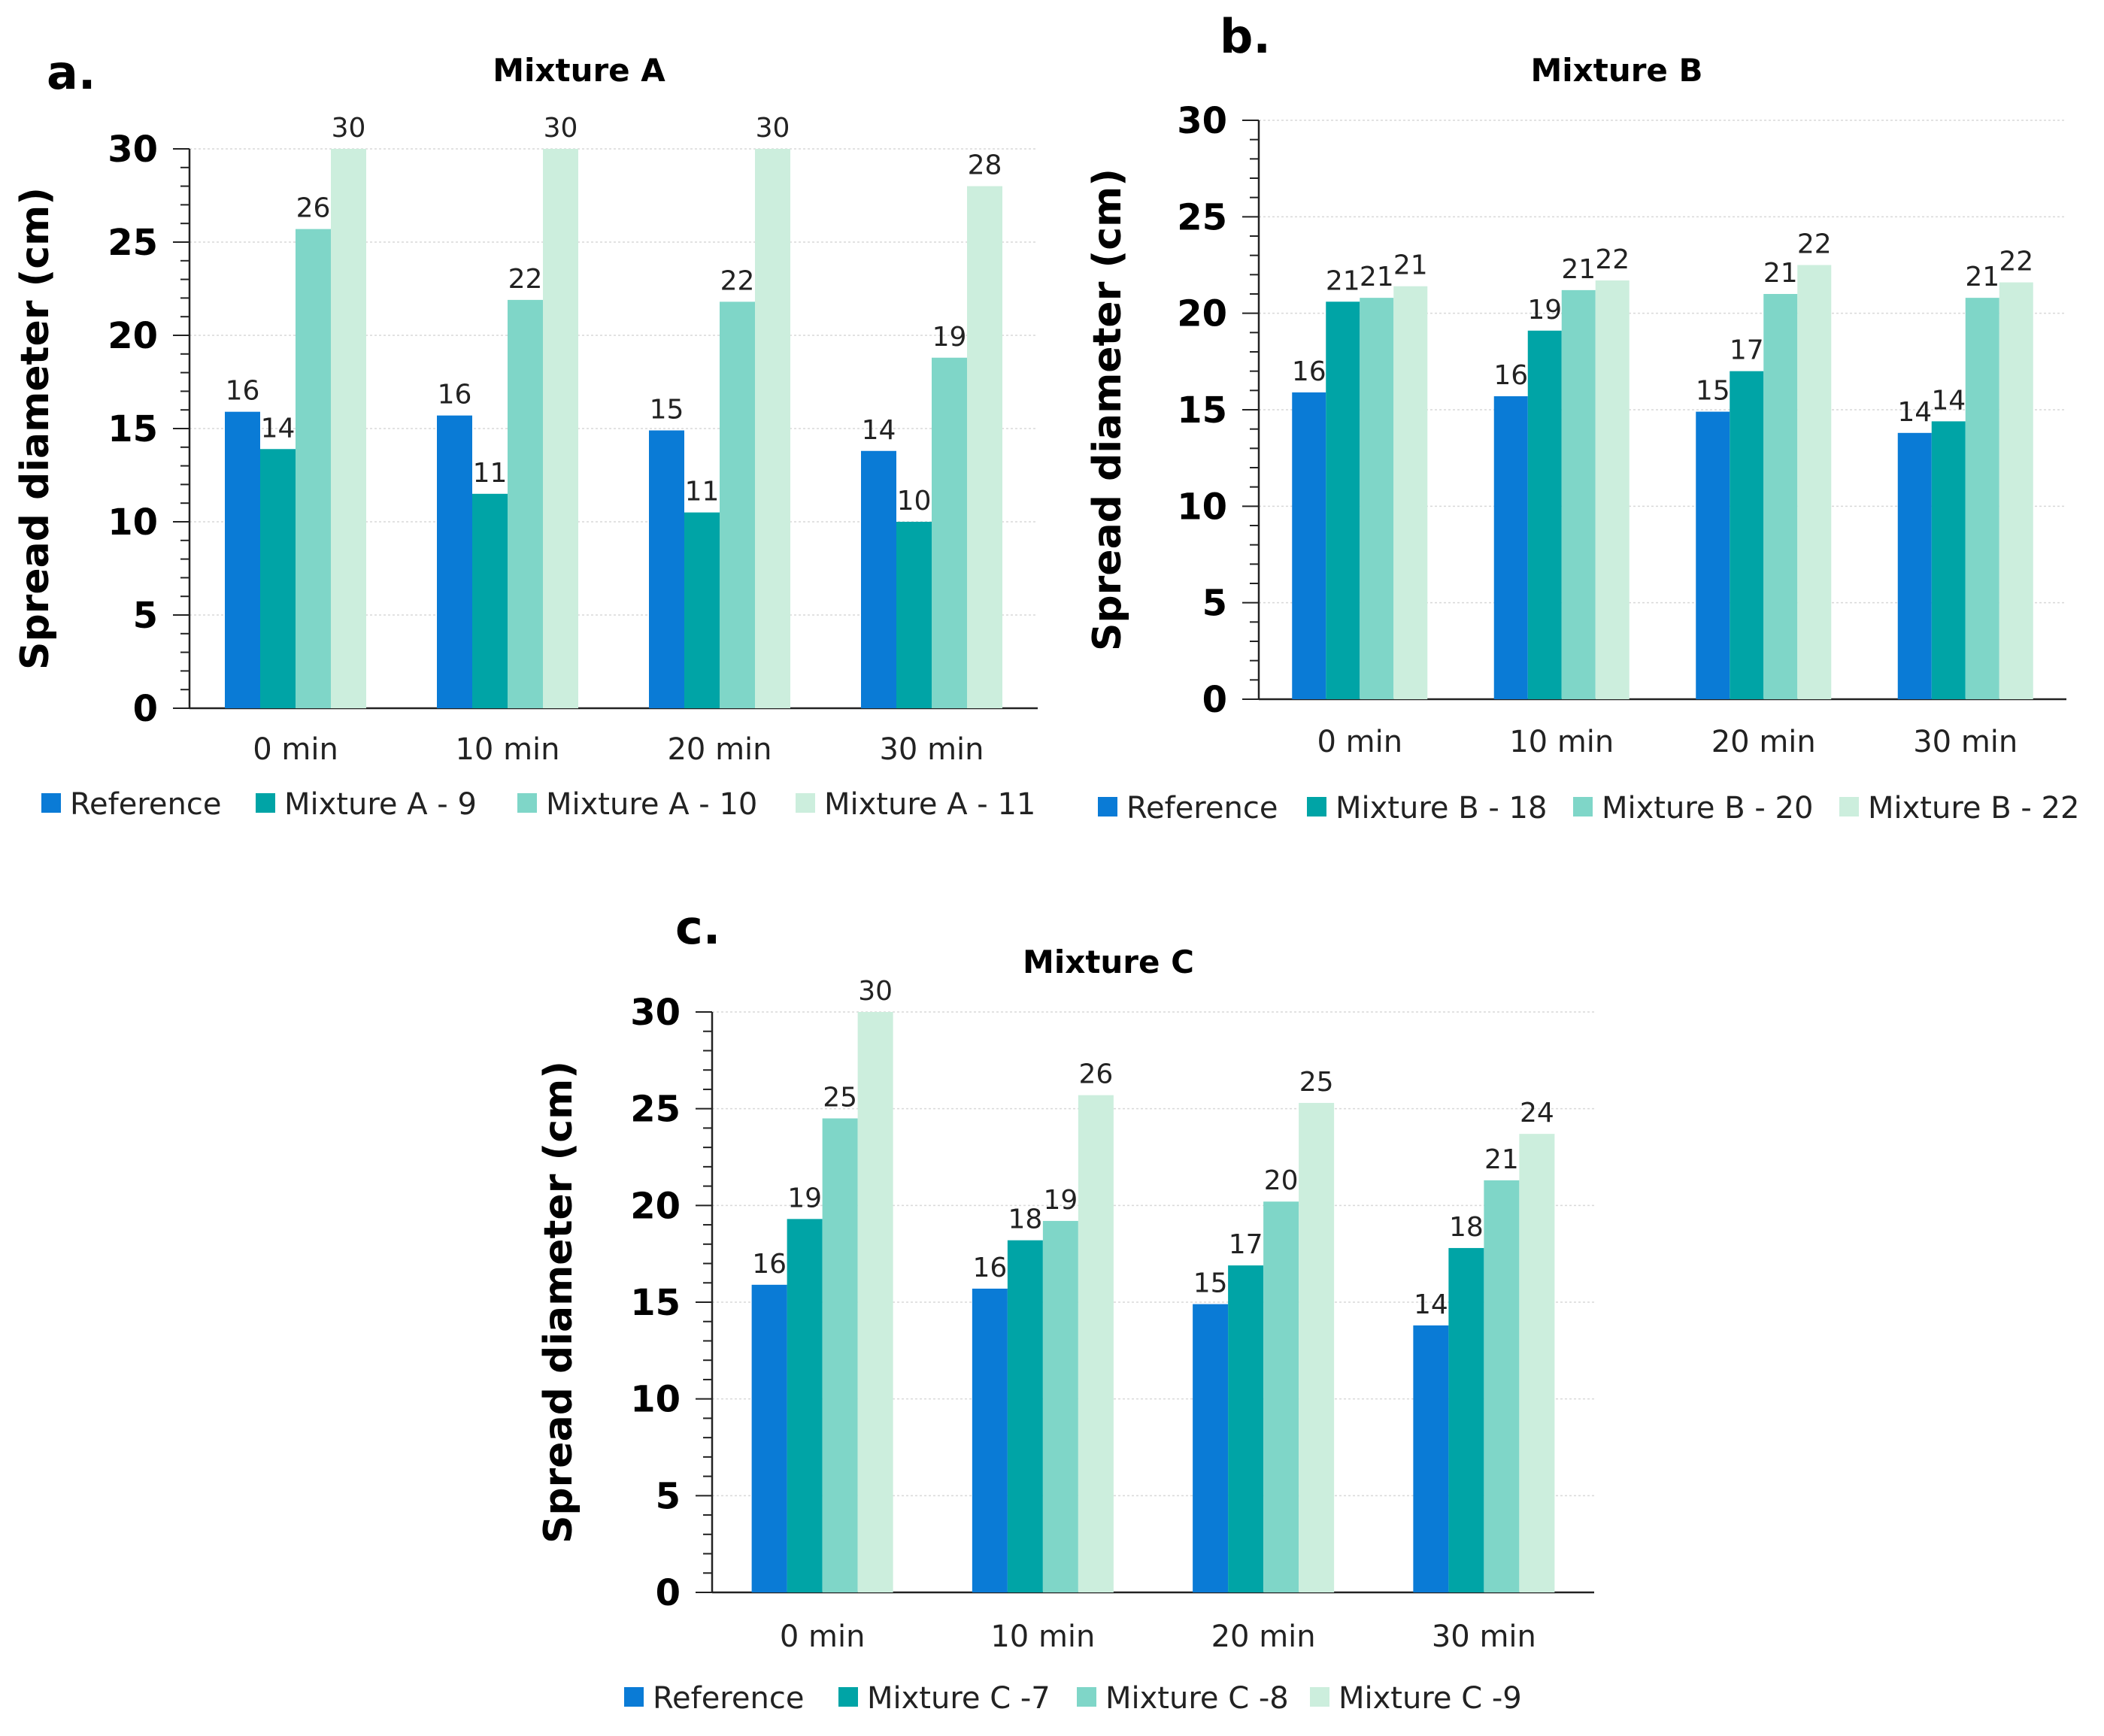 The image size is (2104, 1736). What do you see at coordinates (1281, 1396) in the screenshot?
I see `bar-c-s2-c2` at bounding box center [1281, 1396].